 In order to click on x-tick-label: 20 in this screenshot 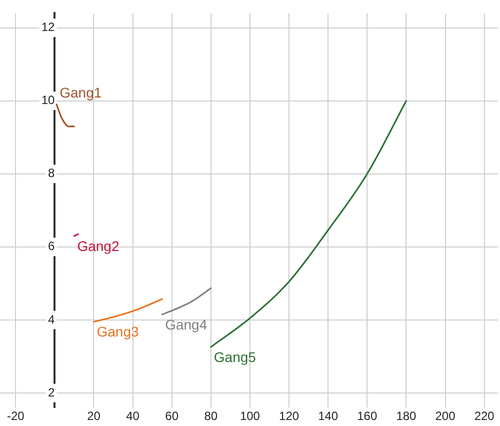, I will do `click(94, 416)`.